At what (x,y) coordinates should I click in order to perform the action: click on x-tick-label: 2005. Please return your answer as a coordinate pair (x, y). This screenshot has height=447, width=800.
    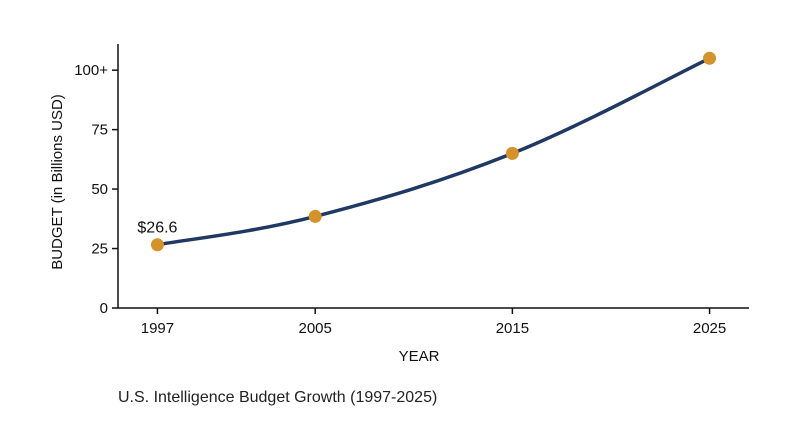
    Looking at the image, I should click on (315, 328).